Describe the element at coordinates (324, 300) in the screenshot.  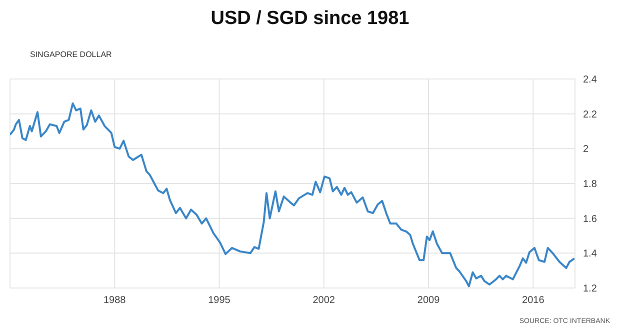
I see `x-tick-label: 2002` at that location.